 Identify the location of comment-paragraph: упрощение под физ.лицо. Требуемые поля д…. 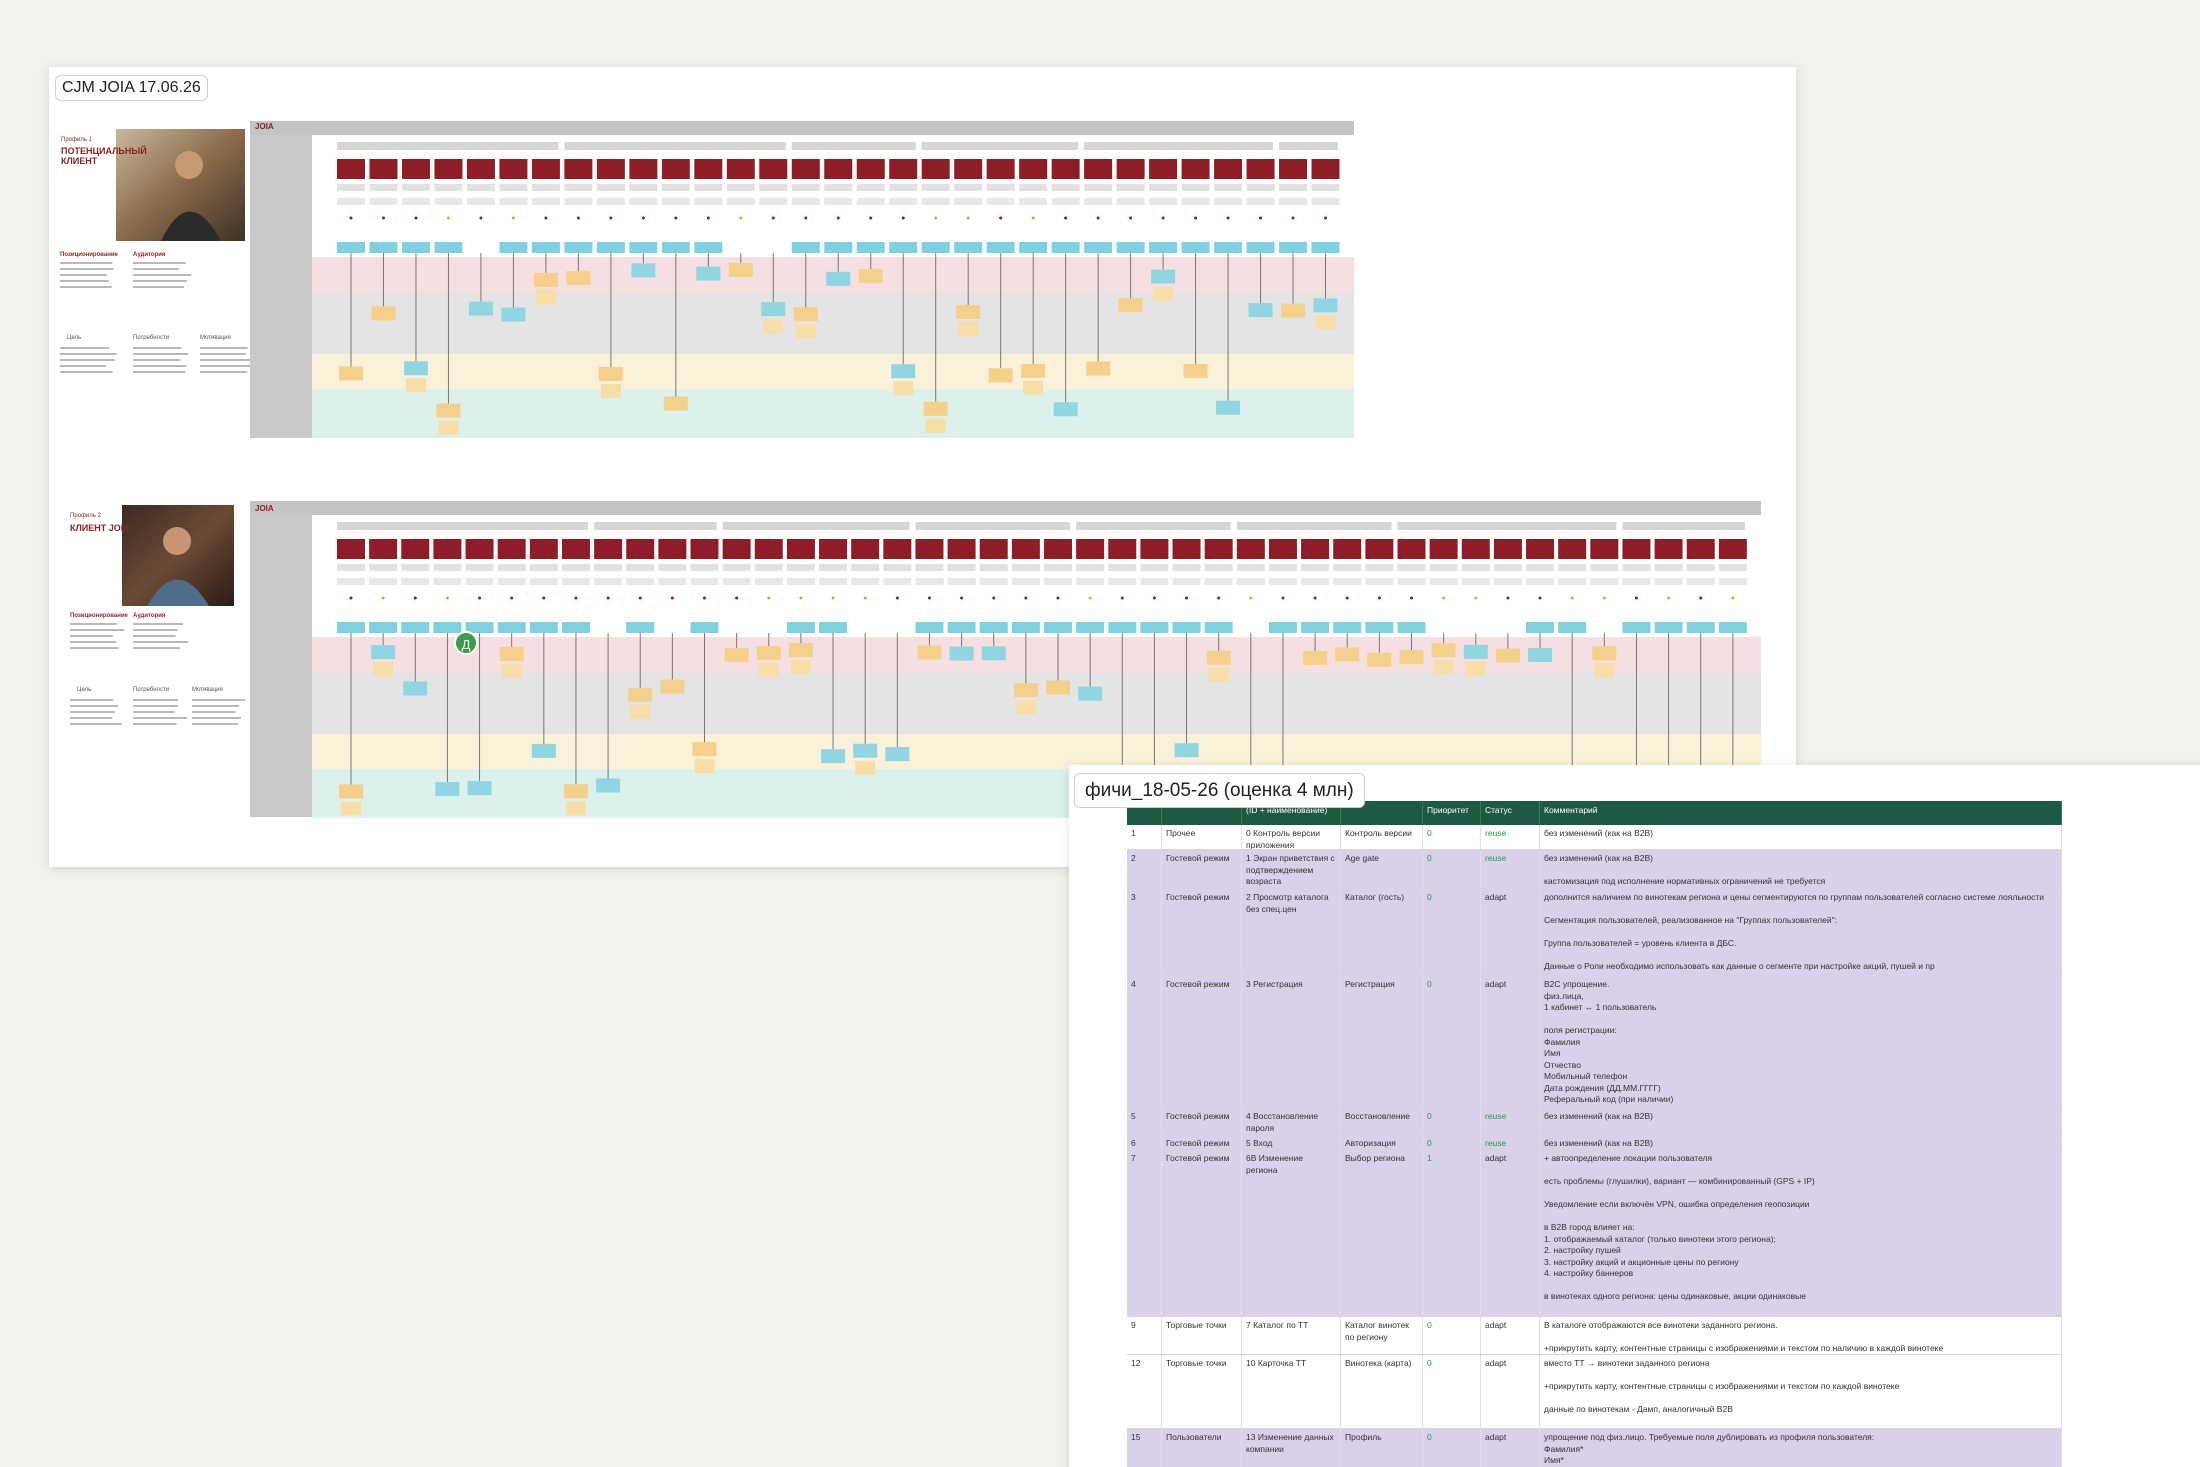
(1800, 1449).